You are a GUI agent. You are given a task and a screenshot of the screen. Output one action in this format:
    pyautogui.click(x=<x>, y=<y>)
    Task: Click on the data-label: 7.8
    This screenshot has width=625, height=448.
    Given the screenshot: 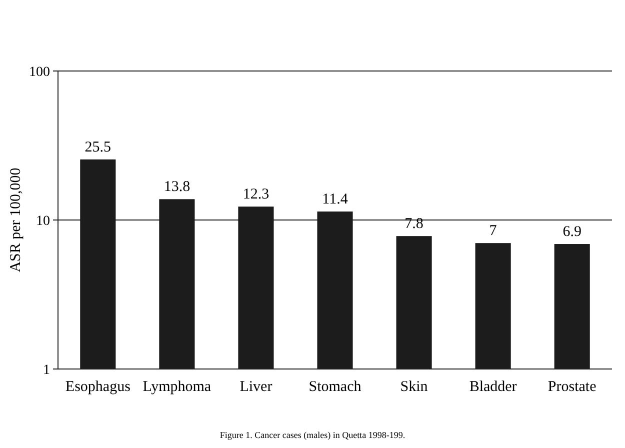 What is the action you would take?
    pyautogui.click(x=414, y=224)
    